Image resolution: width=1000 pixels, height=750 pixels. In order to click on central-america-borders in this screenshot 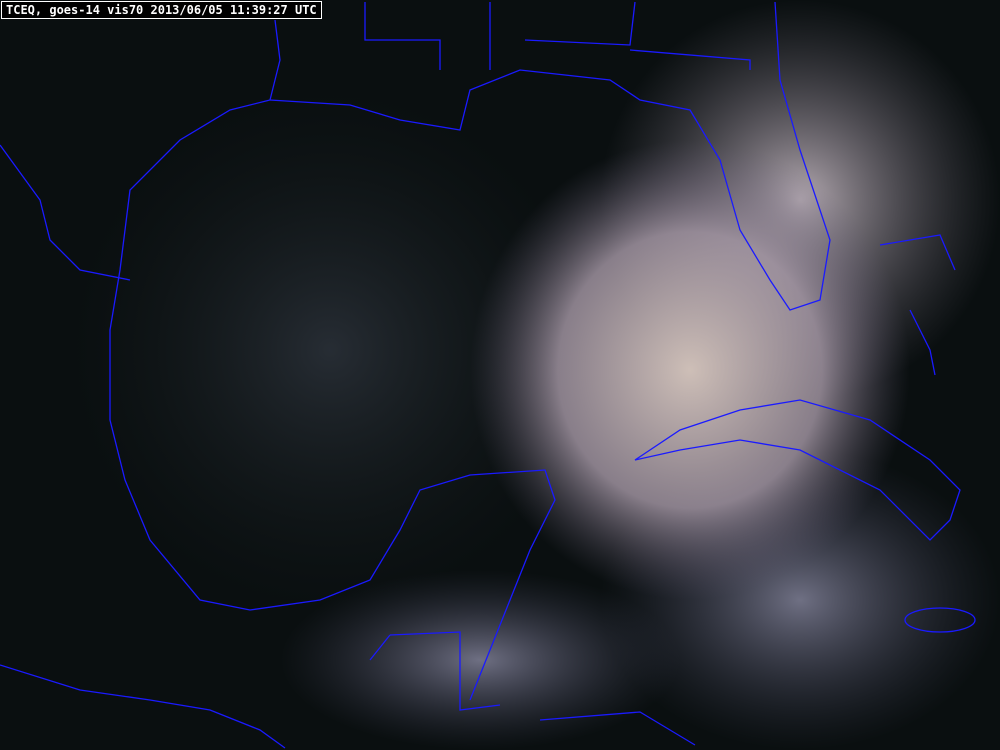, I will do `click(532, 688)`.